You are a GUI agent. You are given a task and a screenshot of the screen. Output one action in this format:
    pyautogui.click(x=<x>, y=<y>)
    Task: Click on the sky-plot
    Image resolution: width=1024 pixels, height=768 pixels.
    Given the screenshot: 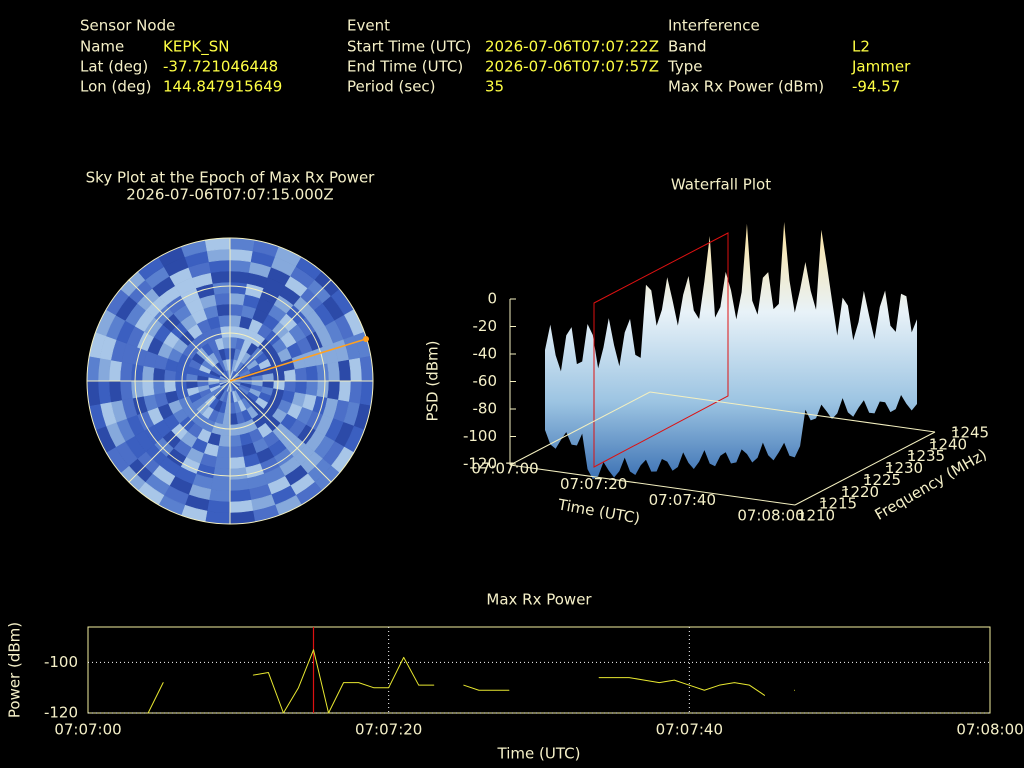 What is the action you would take?
    pyautogui.click(x=230, y=381)
    